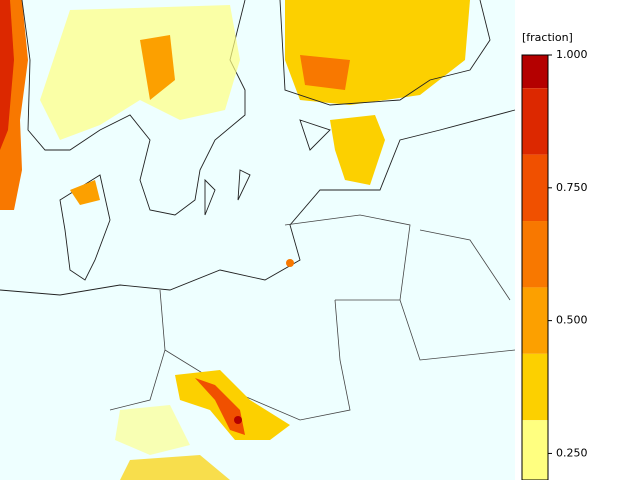  Describe the element at coordinates (572, 452) in the screenshot. I see `colorbar-tick-label: 0.250` at that location.